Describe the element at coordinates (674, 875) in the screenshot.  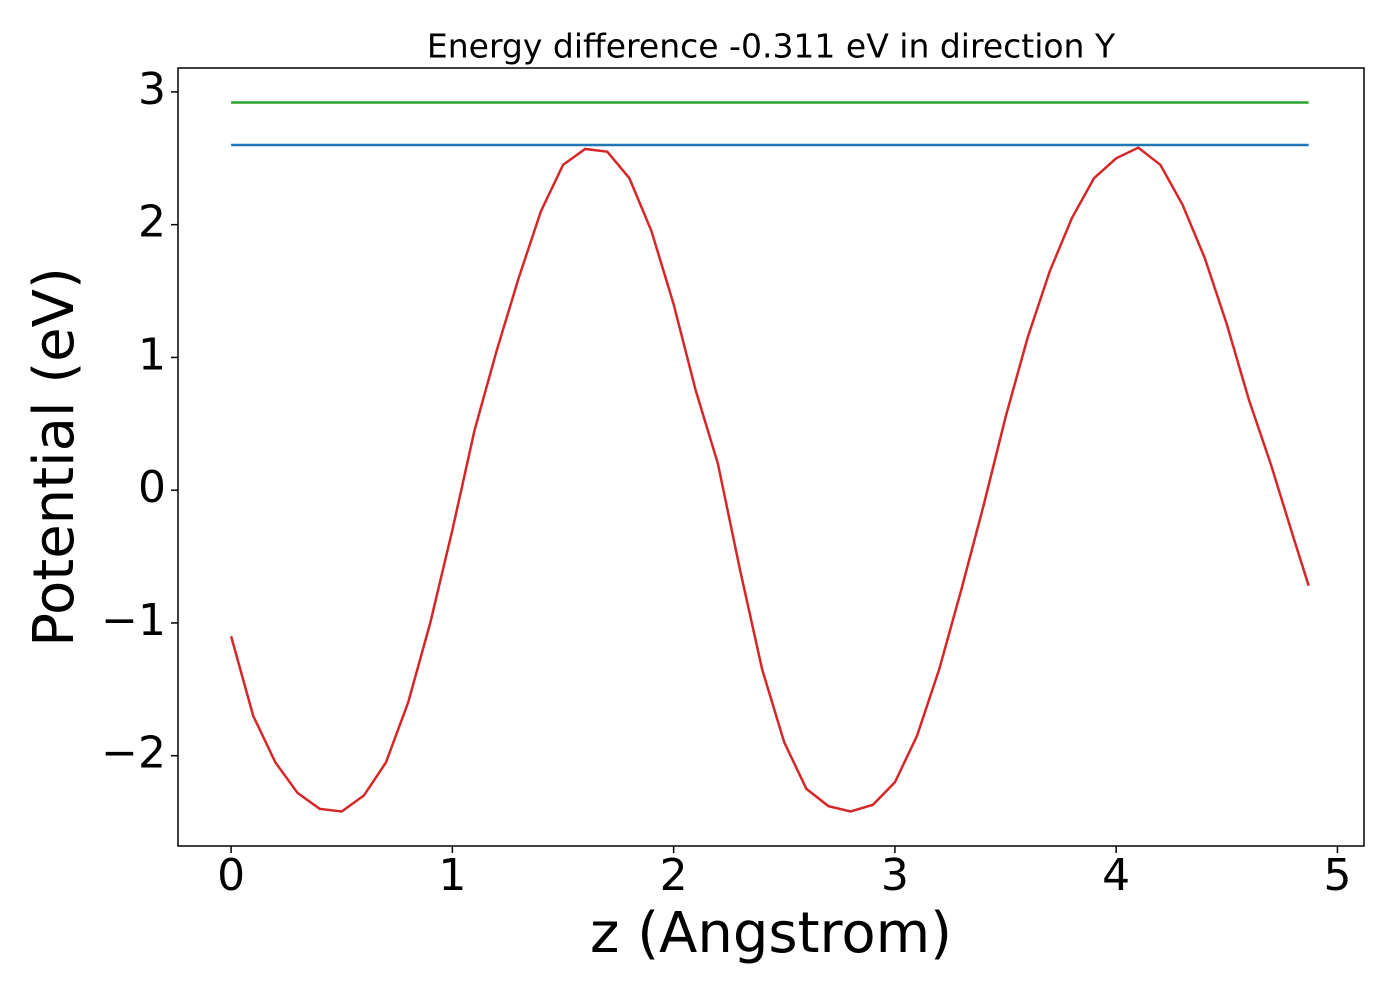
I see `x-tick-label: 2` at that location.